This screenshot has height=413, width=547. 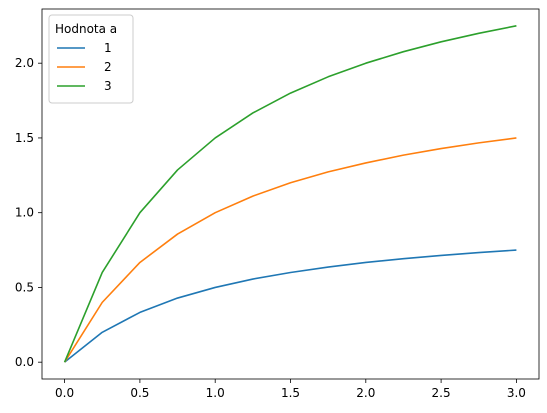 What do you see at coordinates (108, 48) in the screenshot?
I see `legend-label-1: 1` at bounding box center [108, 48].